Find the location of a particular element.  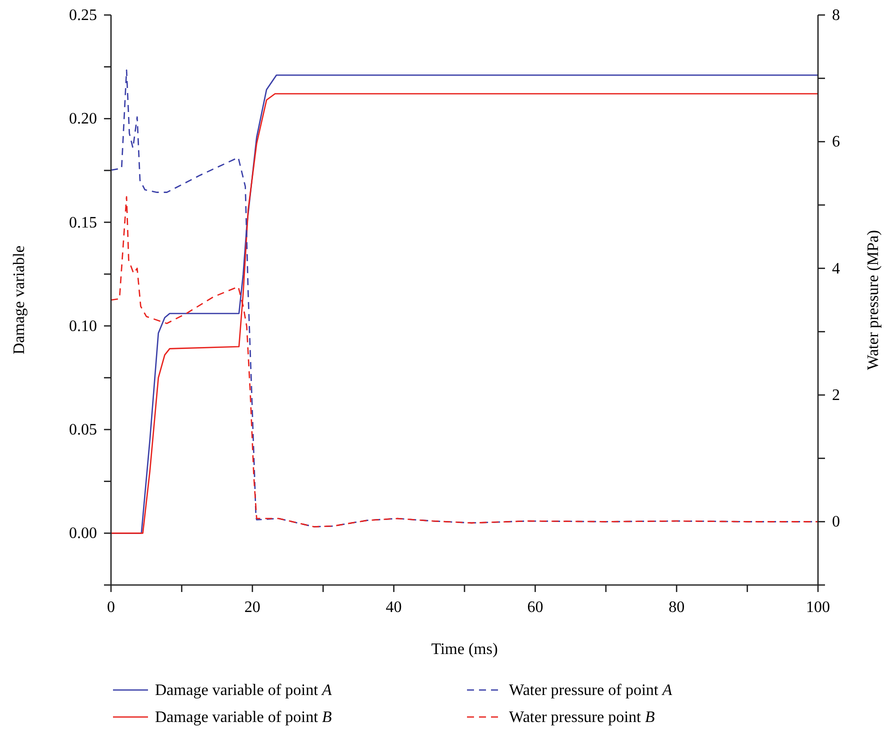

x-axis-title: Time (ms) is located at coordinates (464, 649).